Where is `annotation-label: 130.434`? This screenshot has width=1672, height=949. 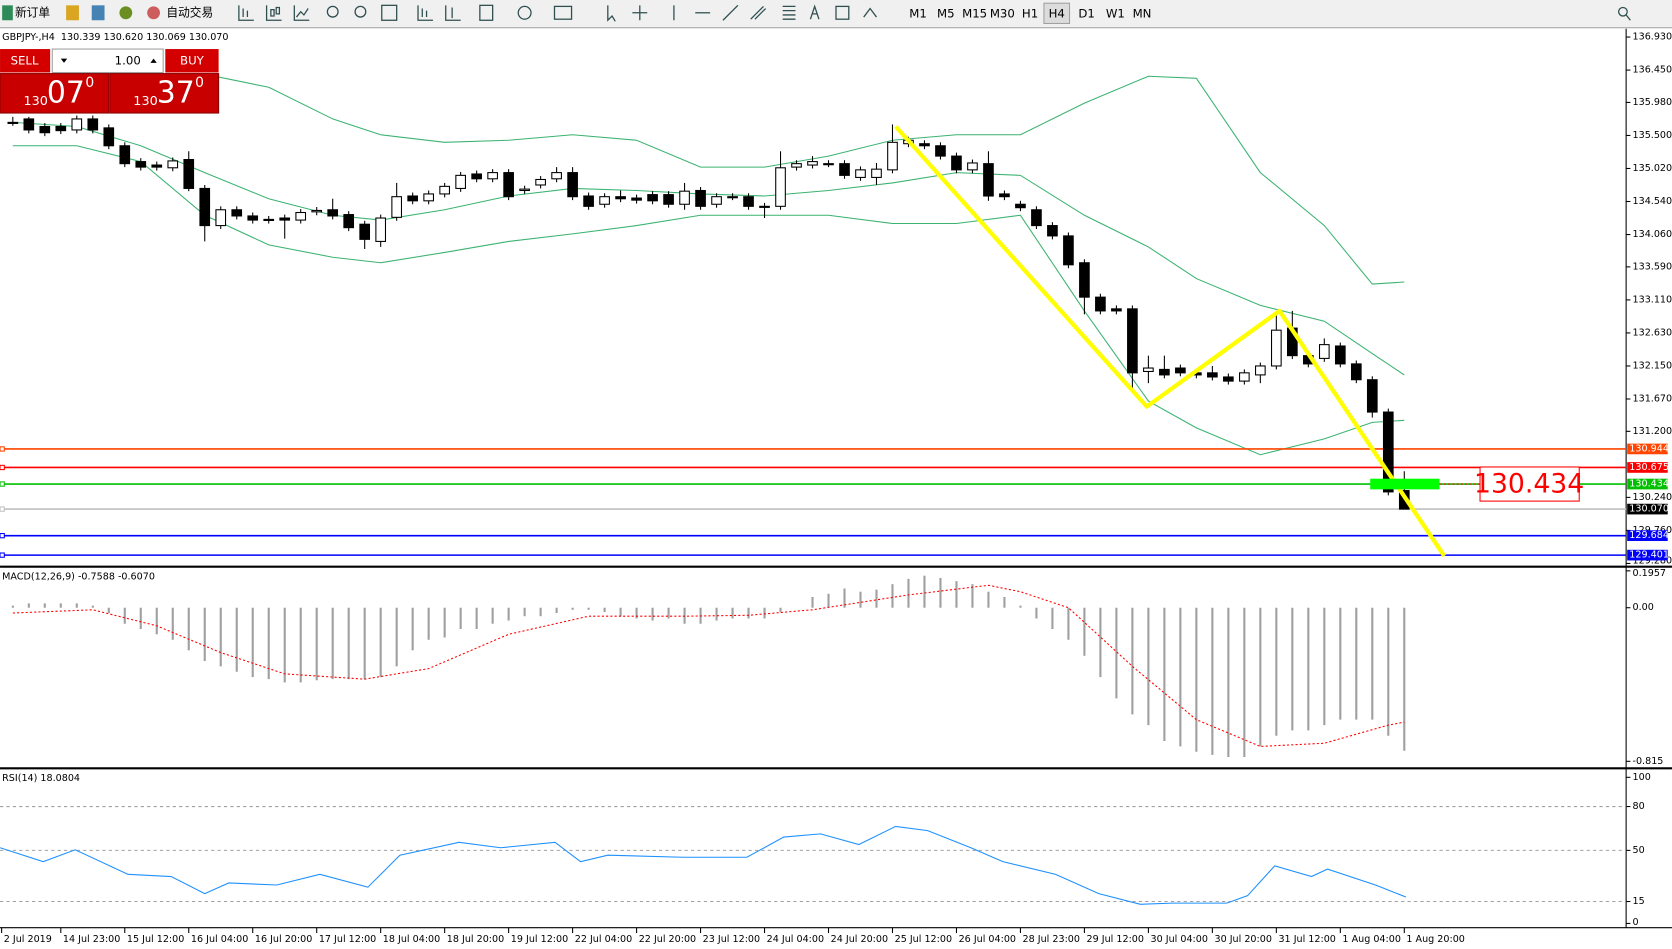
annotation-label: 130.434 is located at coordinates (1529, 484).